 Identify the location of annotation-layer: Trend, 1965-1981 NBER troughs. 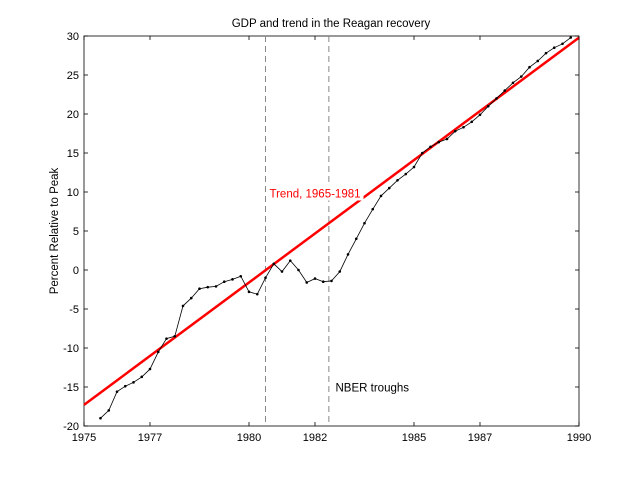
(338, 290).